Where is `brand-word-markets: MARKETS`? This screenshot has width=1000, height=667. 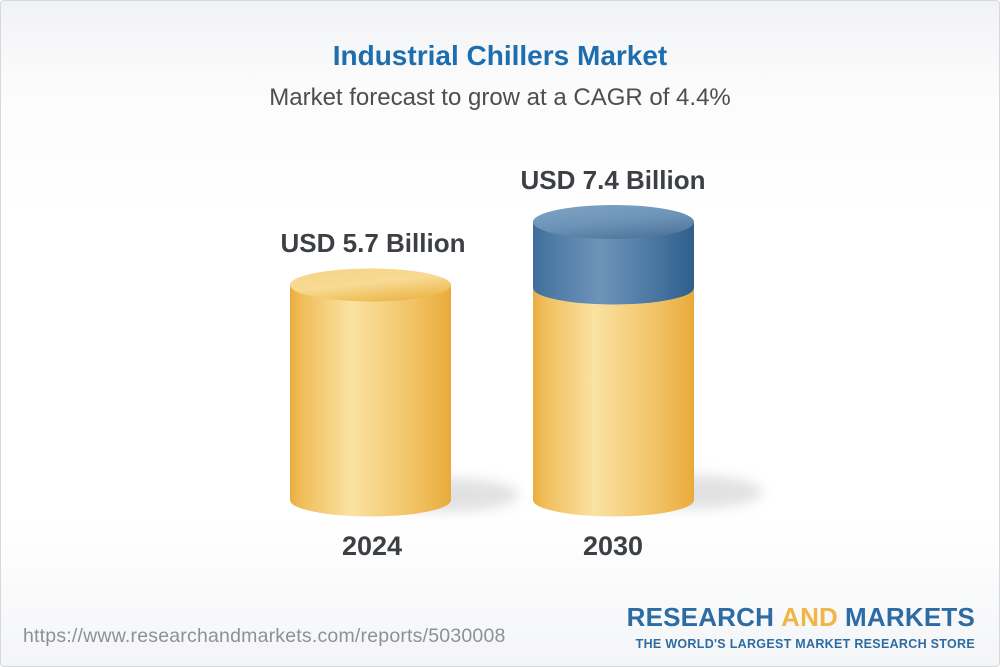 brand-word-markets: MARKETS is located at coordinates (910, 617).